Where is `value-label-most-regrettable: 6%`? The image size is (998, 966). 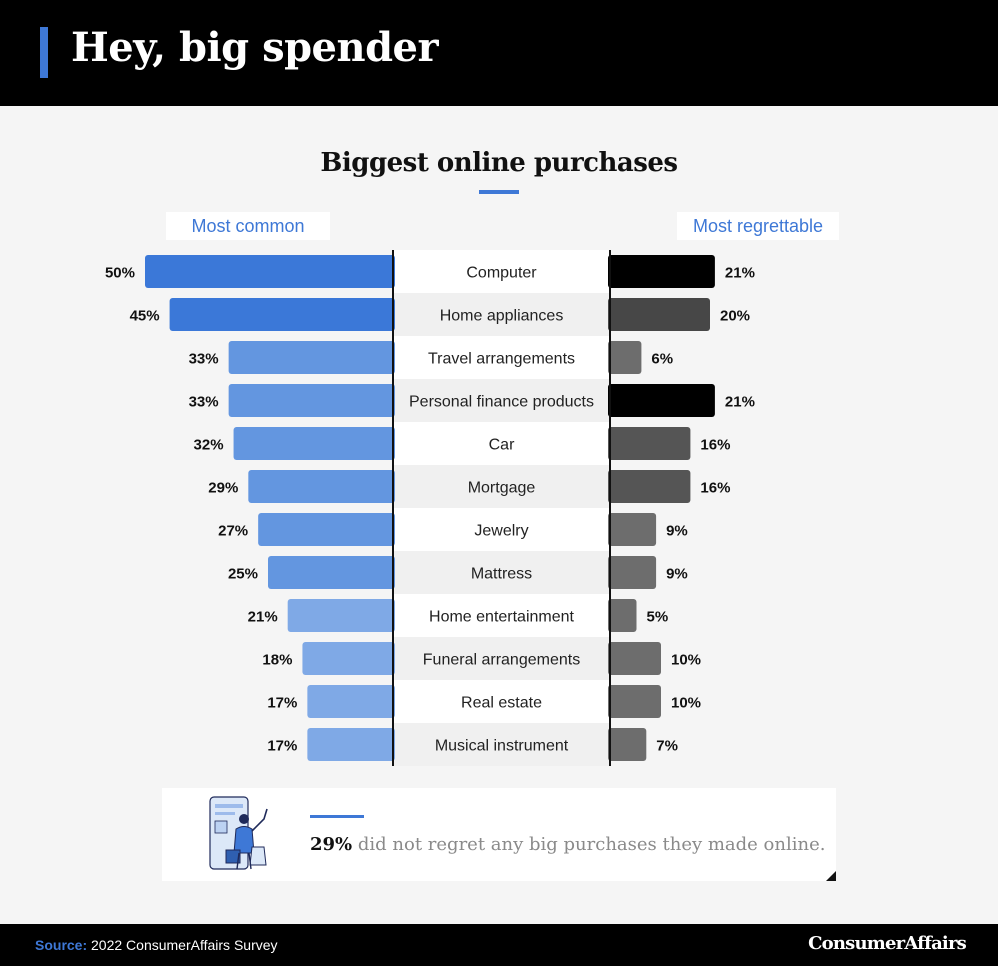
value-label-most-regrettable: 6% is located at coordinates (662, 359).